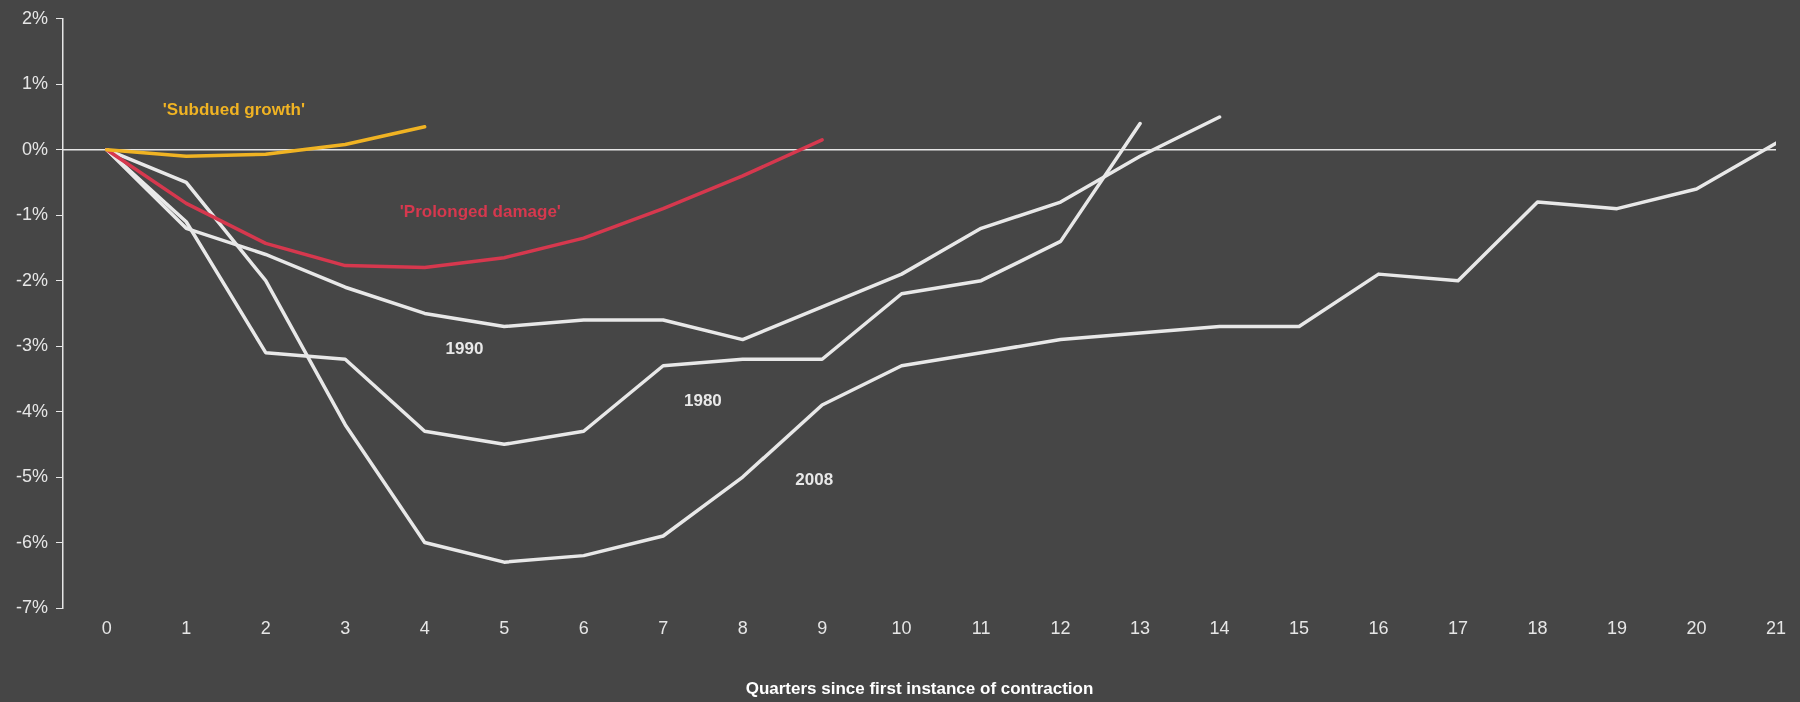 The height and width of the screenshot is (702, 1800). Describe the element at coordinates (981, 627) in the screenshot. I see `x-tick-label: 11` at that location.